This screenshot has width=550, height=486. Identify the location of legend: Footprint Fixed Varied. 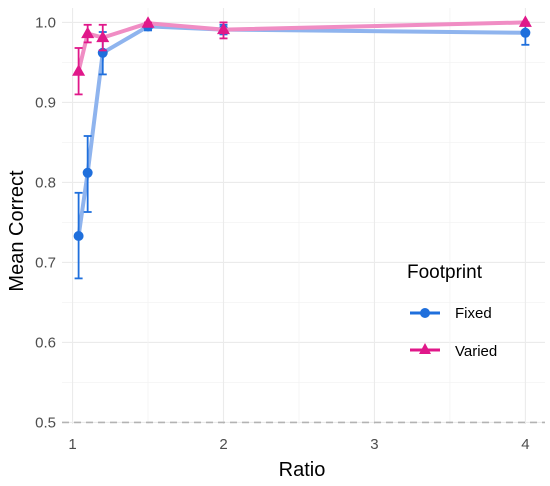
(452, 311).